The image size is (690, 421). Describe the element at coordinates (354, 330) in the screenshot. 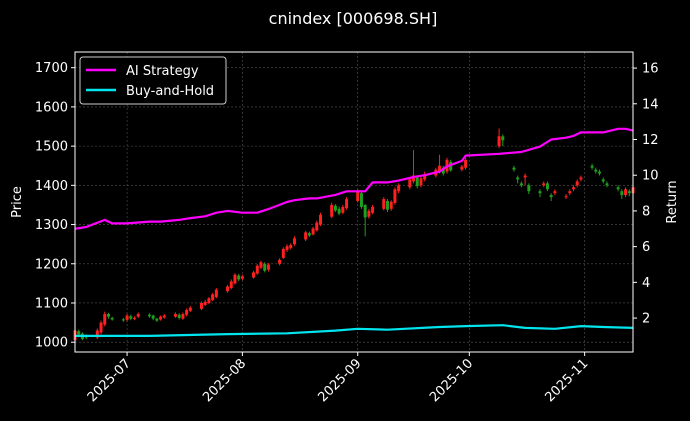

I see `series-line-buy-and-hold` at that location.